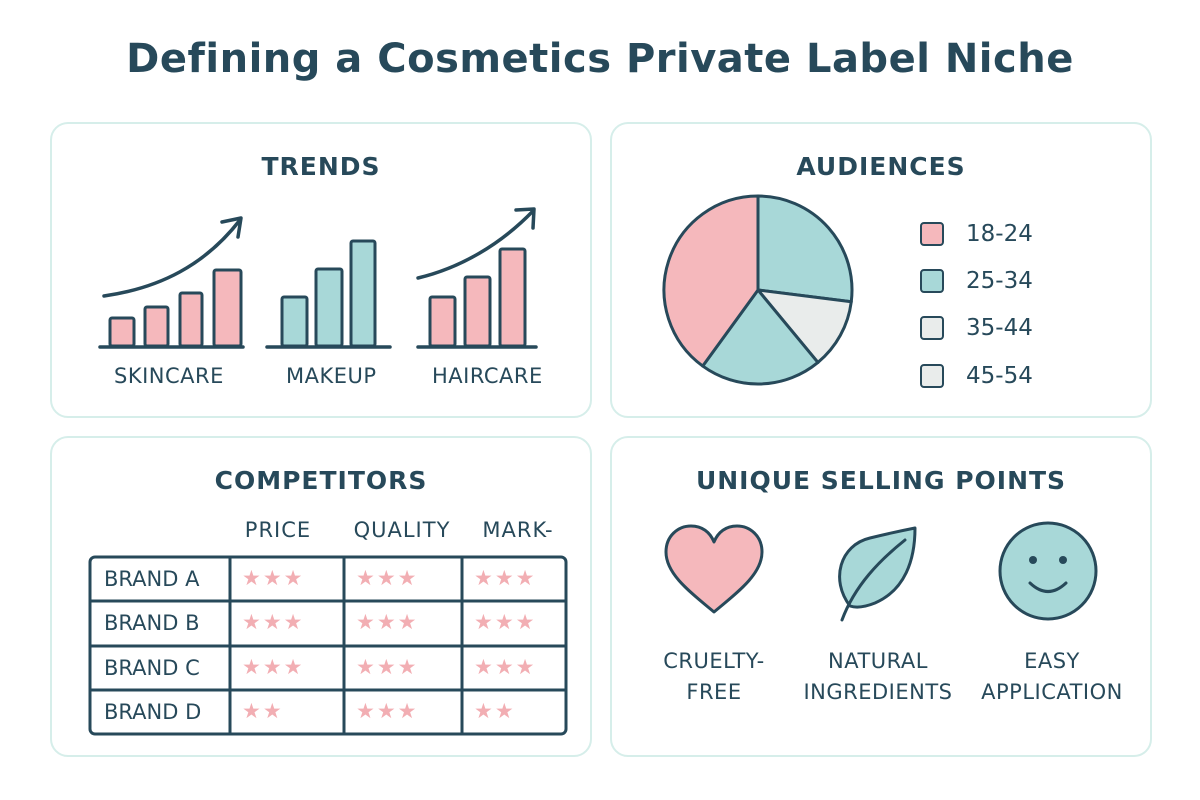 This screenshot has width=1200, height=800. I want to click on usp-cruelty-free: CRUELTY- FREE, so click(714, 677).